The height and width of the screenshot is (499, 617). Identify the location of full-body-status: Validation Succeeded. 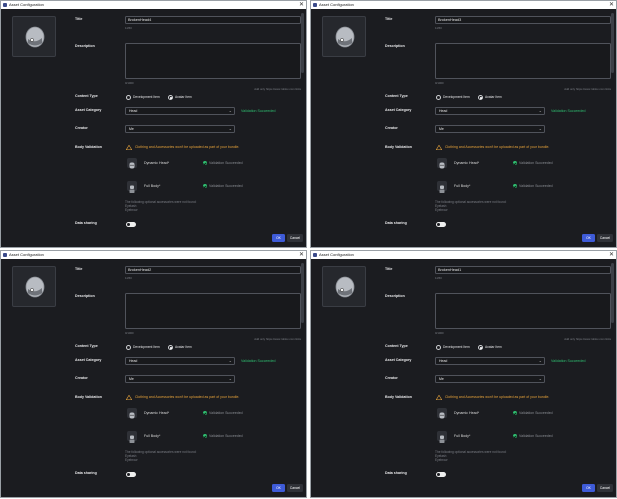
(226, 436).